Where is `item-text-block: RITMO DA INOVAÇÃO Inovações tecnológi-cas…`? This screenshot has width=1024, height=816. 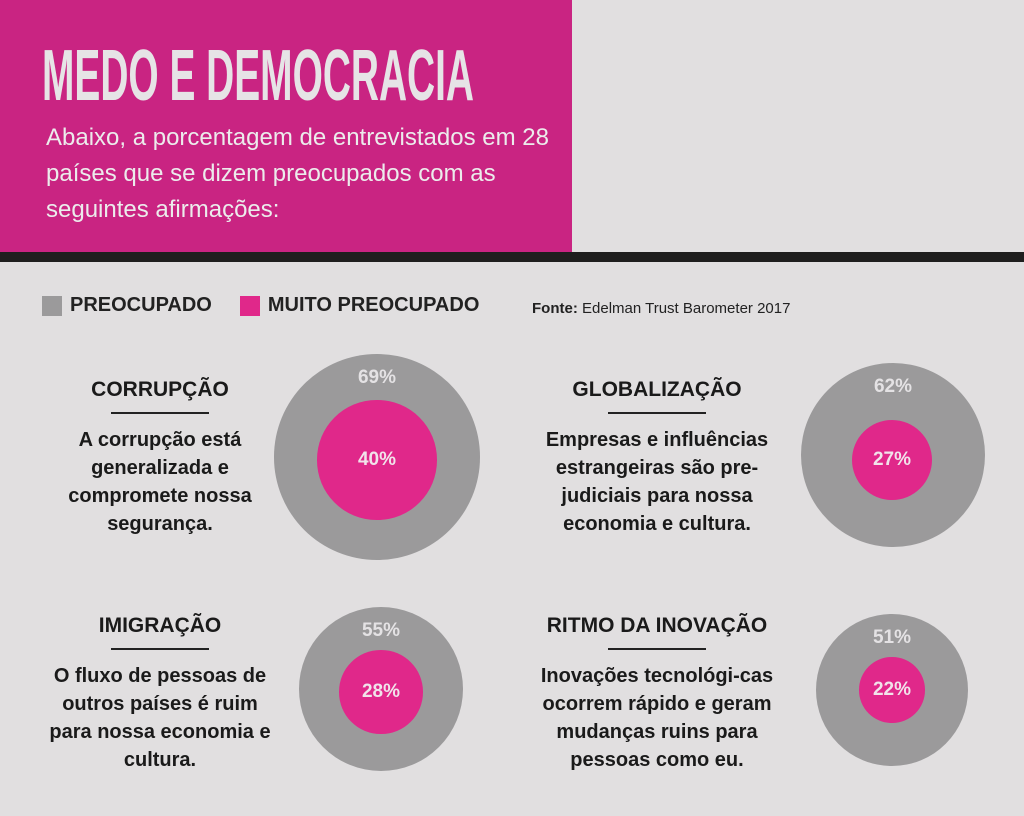
item-text-block: RITMO DA INOVAÇÃO Inovações tecnológi-cas… is located at coordinates (657, 694).